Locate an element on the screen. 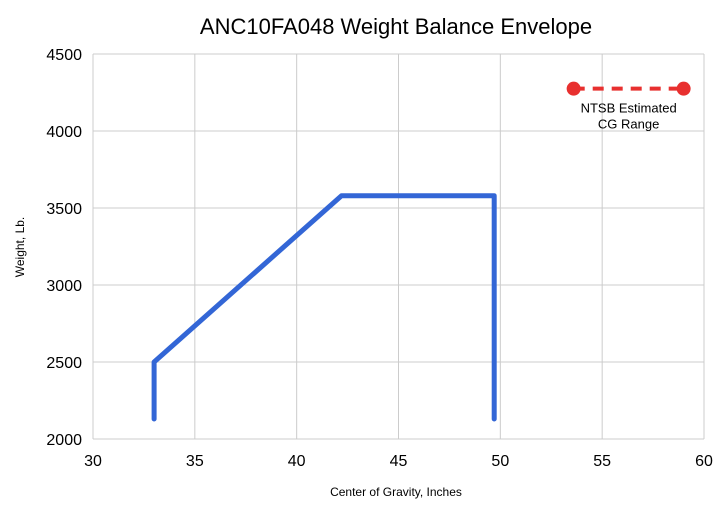 The width and height of the screenshot is (728, 512). y-tick-label: 2000 is located at coordinates (64, 440).